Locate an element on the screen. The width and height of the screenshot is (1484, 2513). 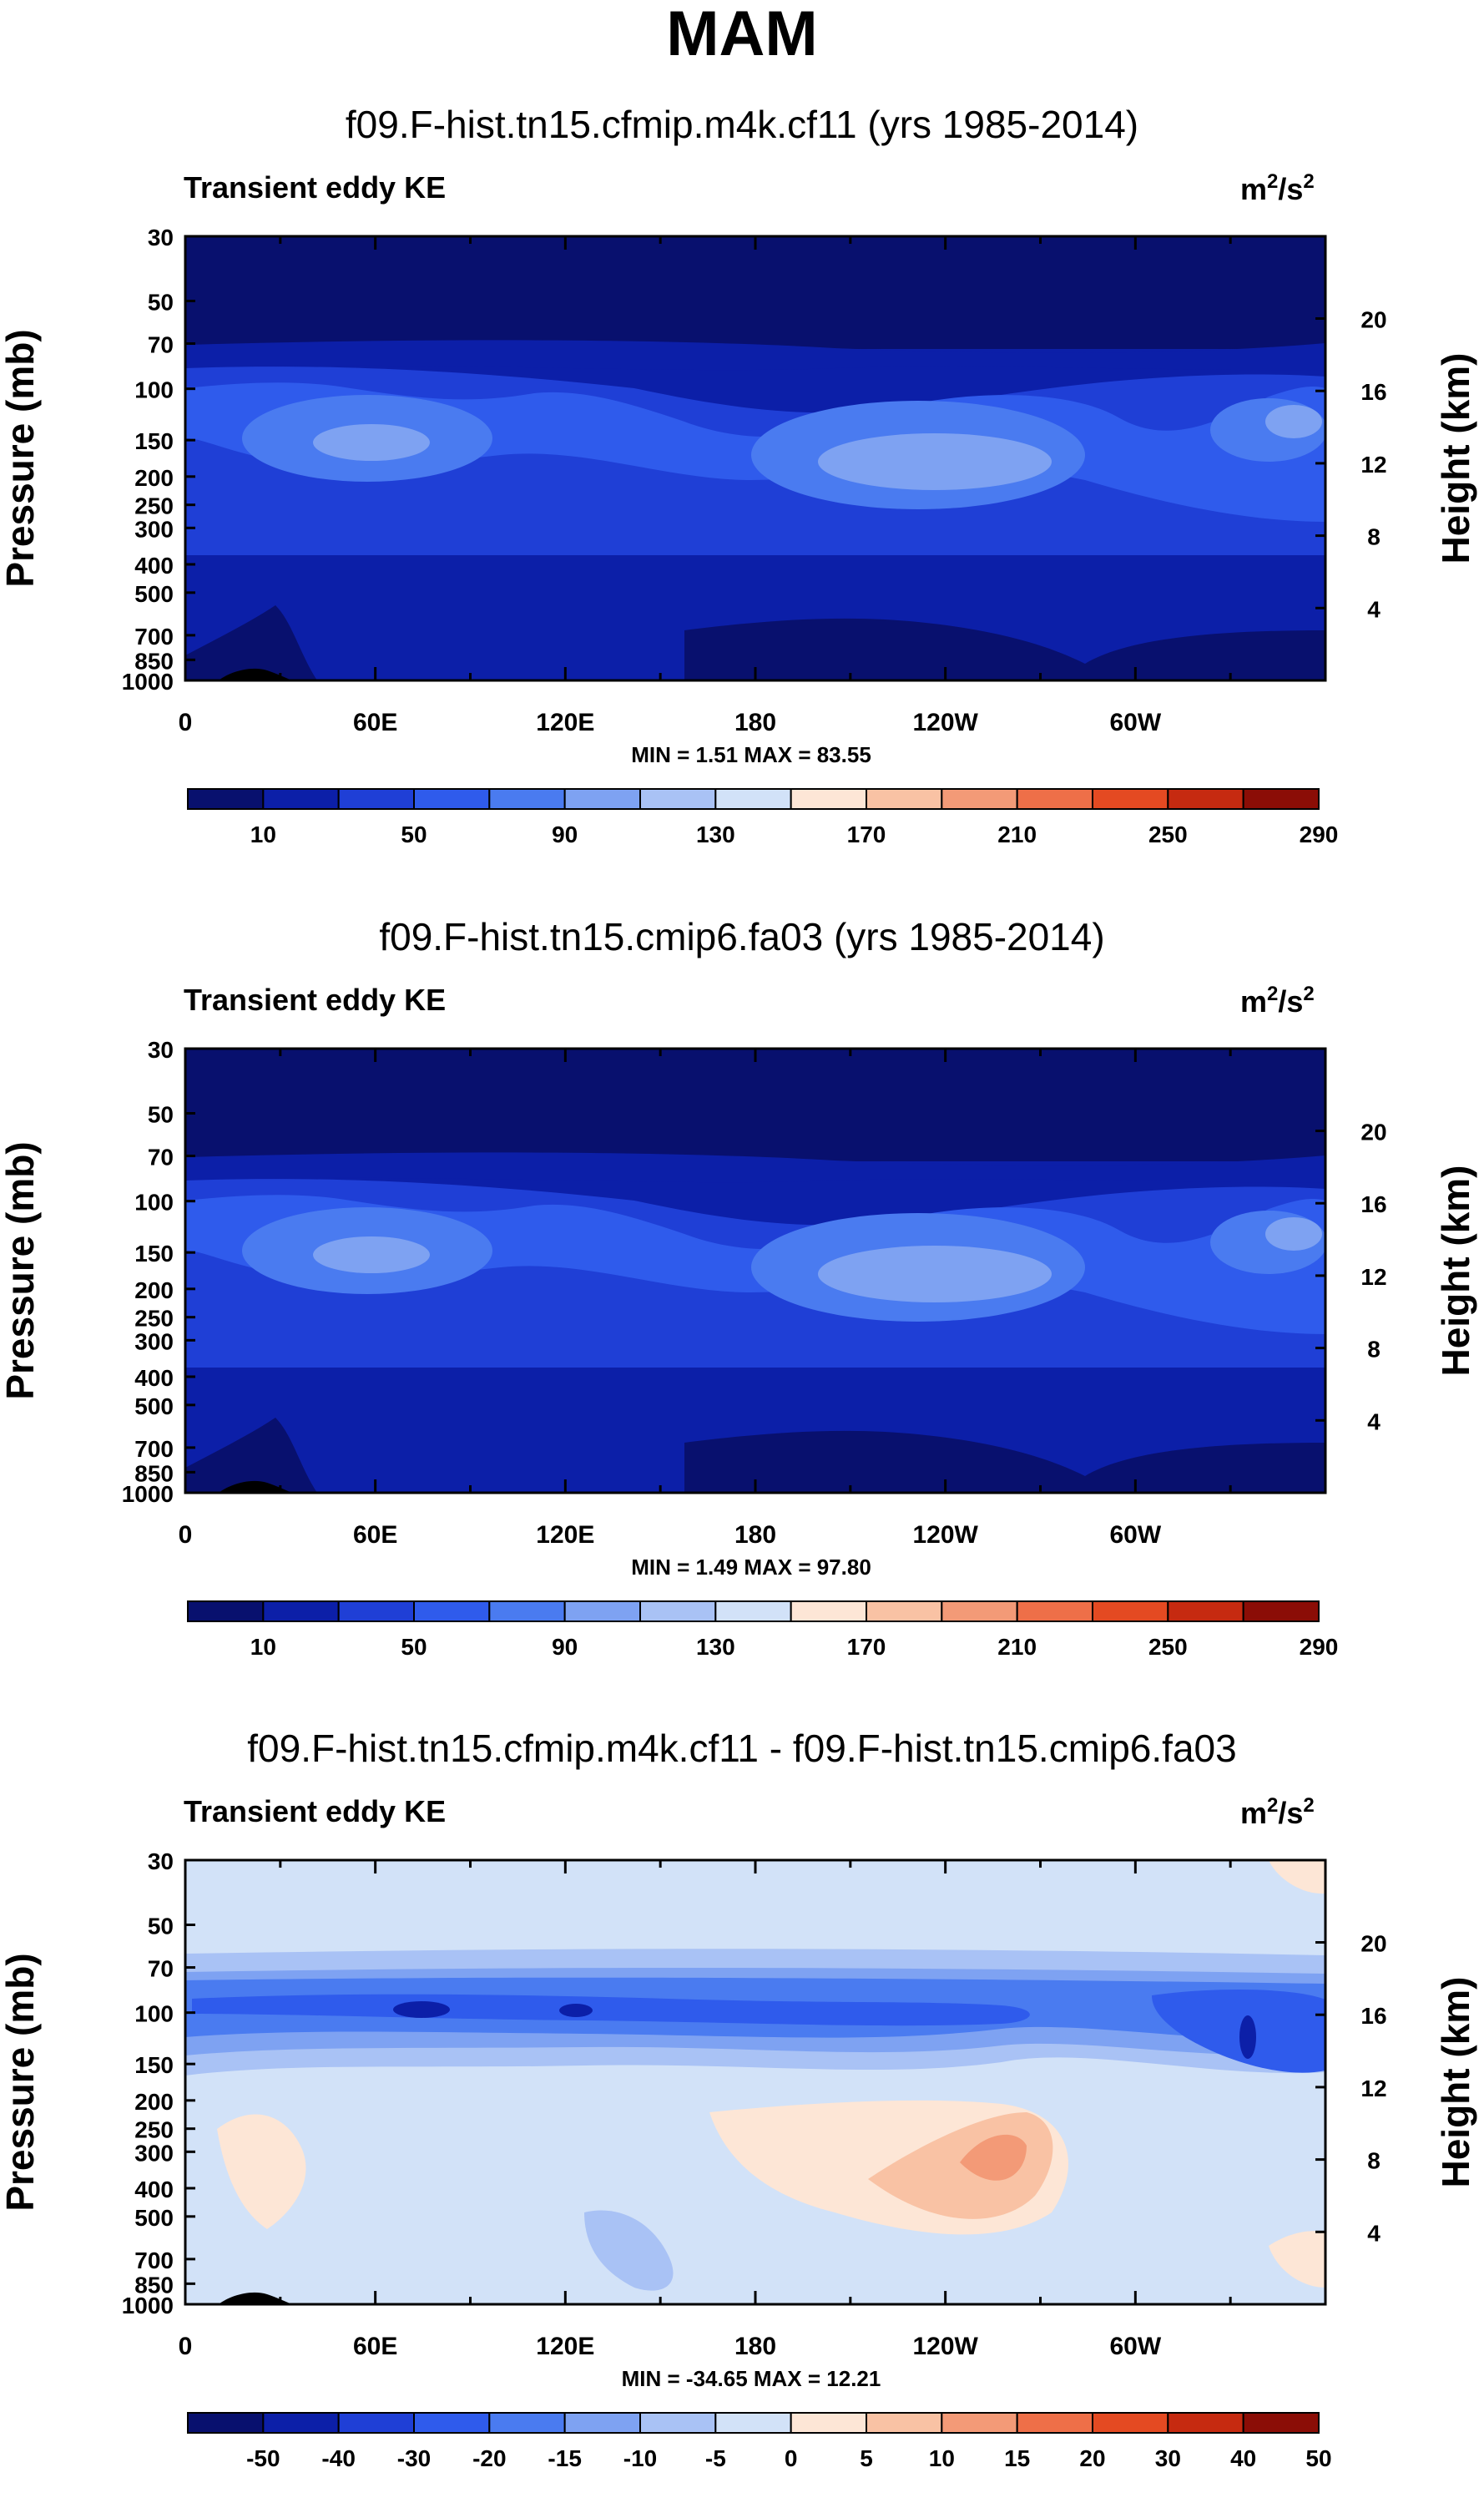
colorbar-label: 170 is located at coordinates (867, 1647).